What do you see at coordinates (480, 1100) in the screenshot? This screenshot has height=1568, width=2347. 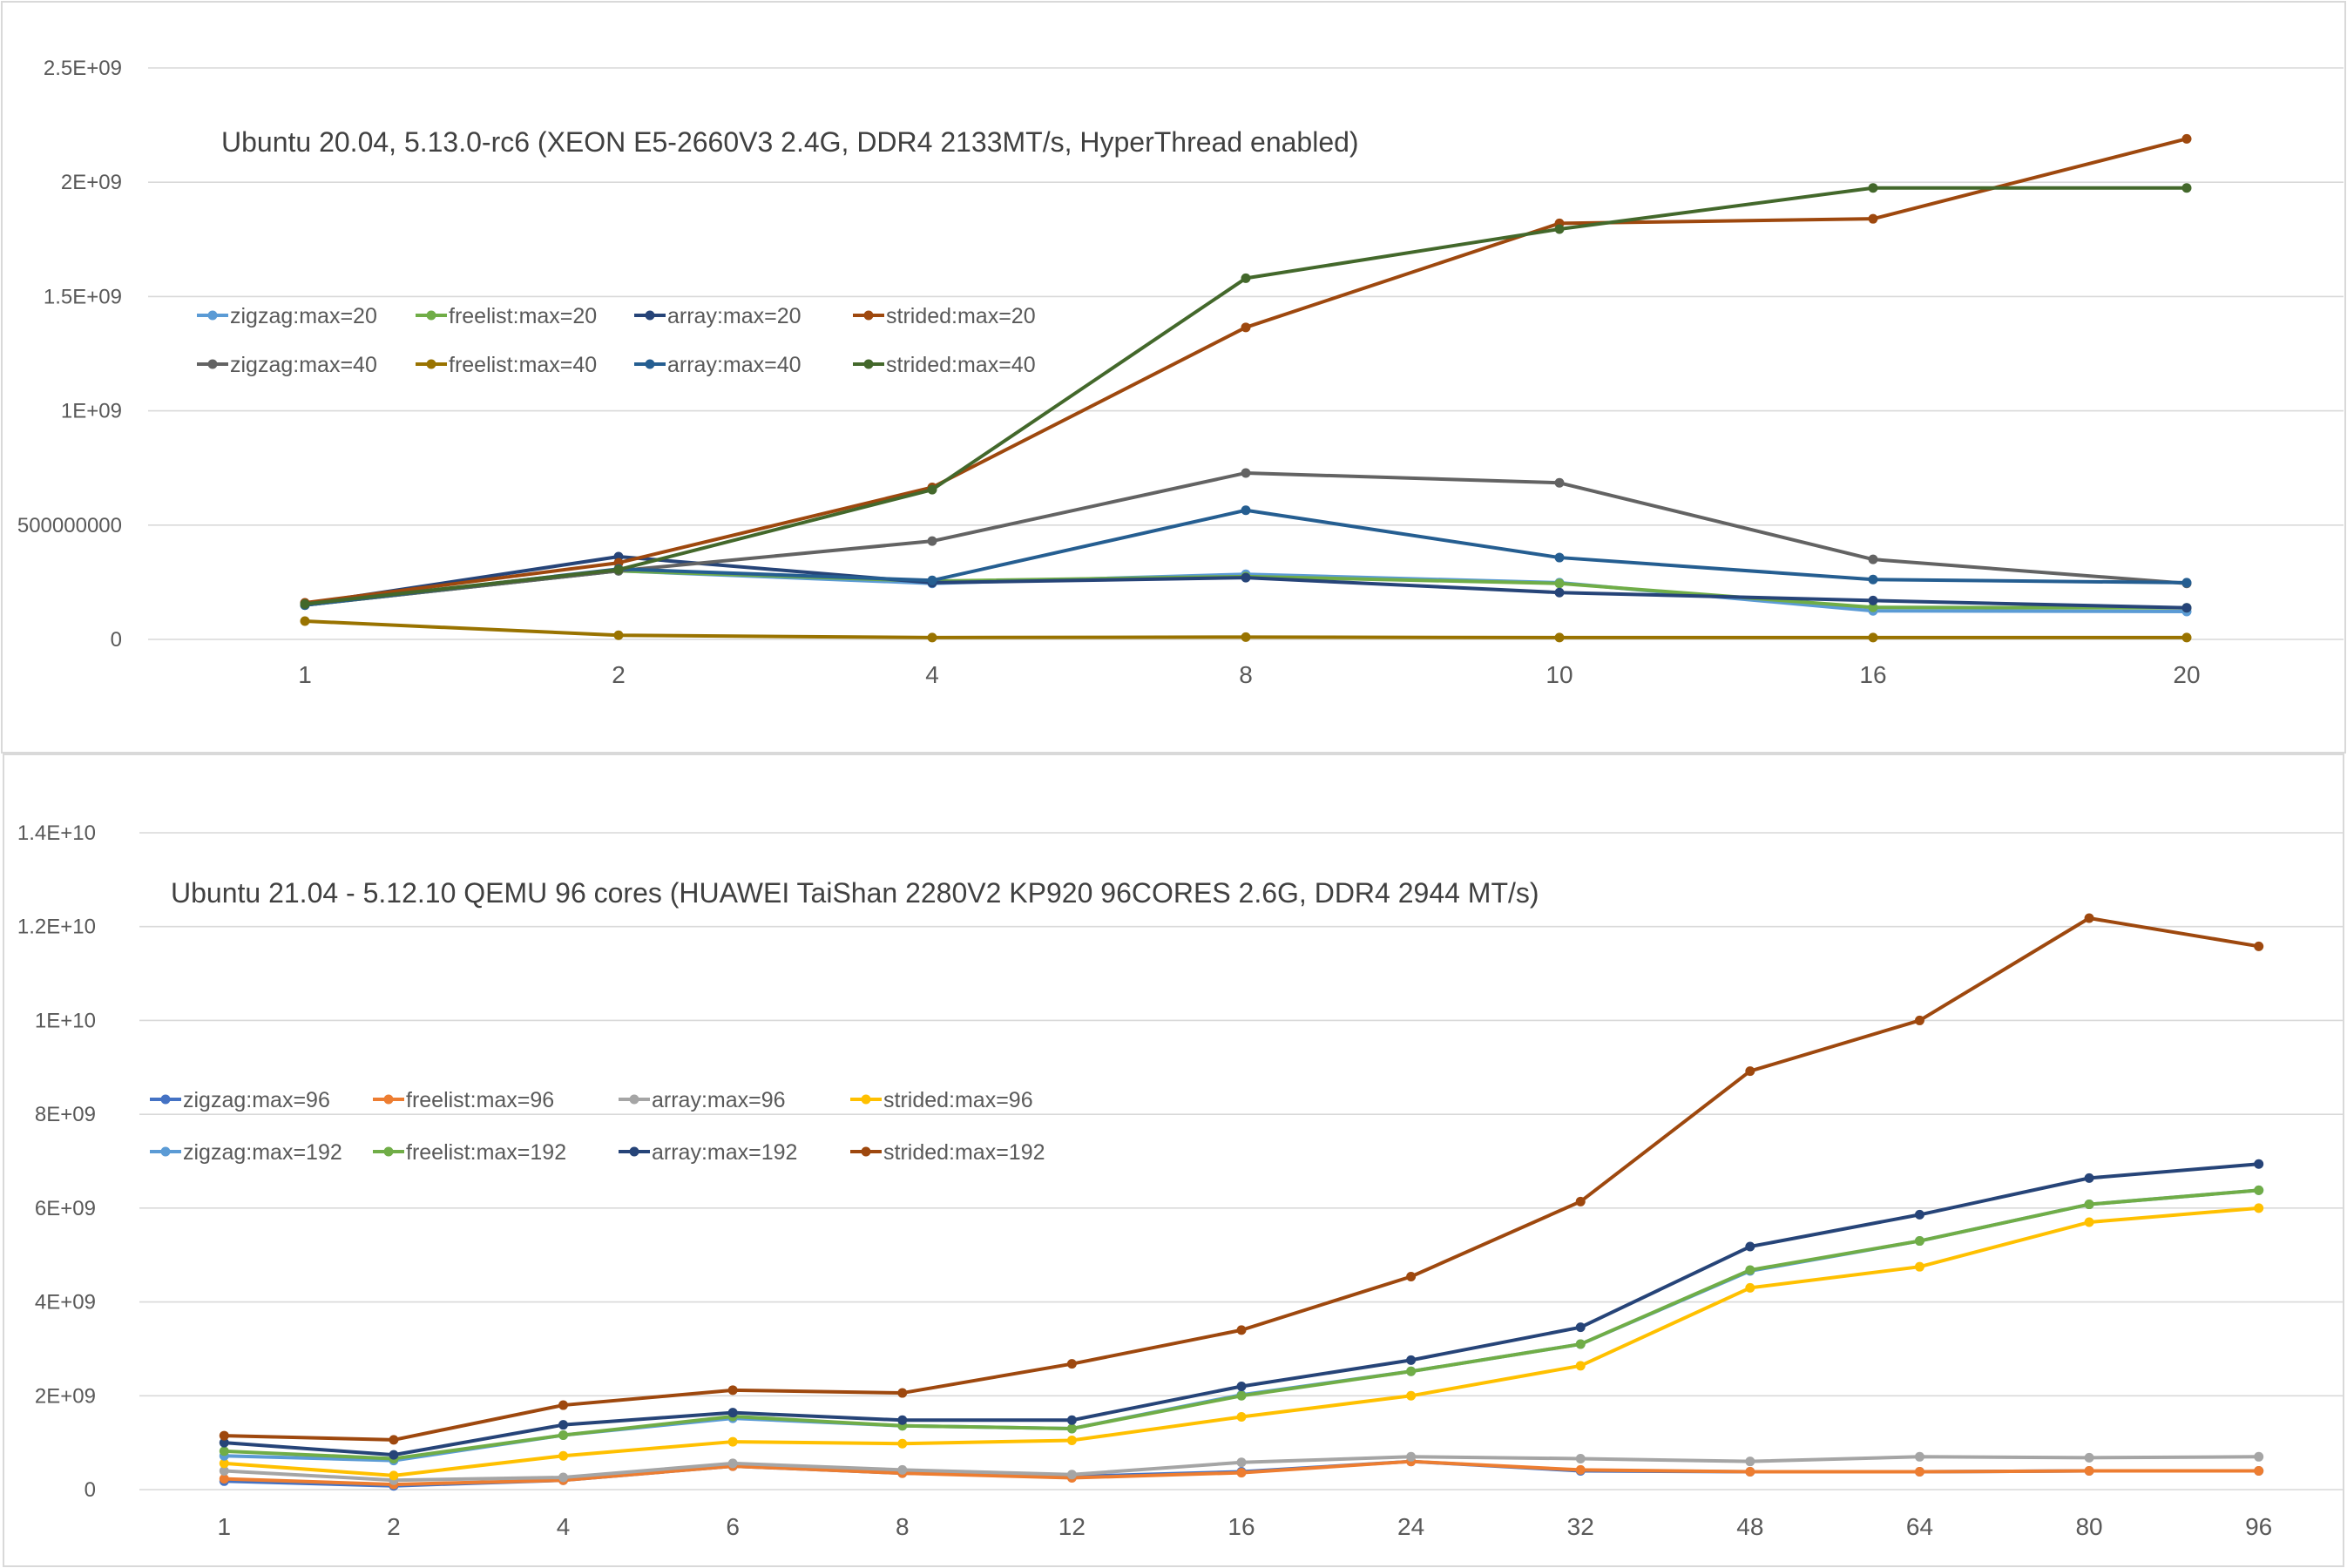 I see `legend-label: freelist:max=96` at bounding box center [480, 1100].